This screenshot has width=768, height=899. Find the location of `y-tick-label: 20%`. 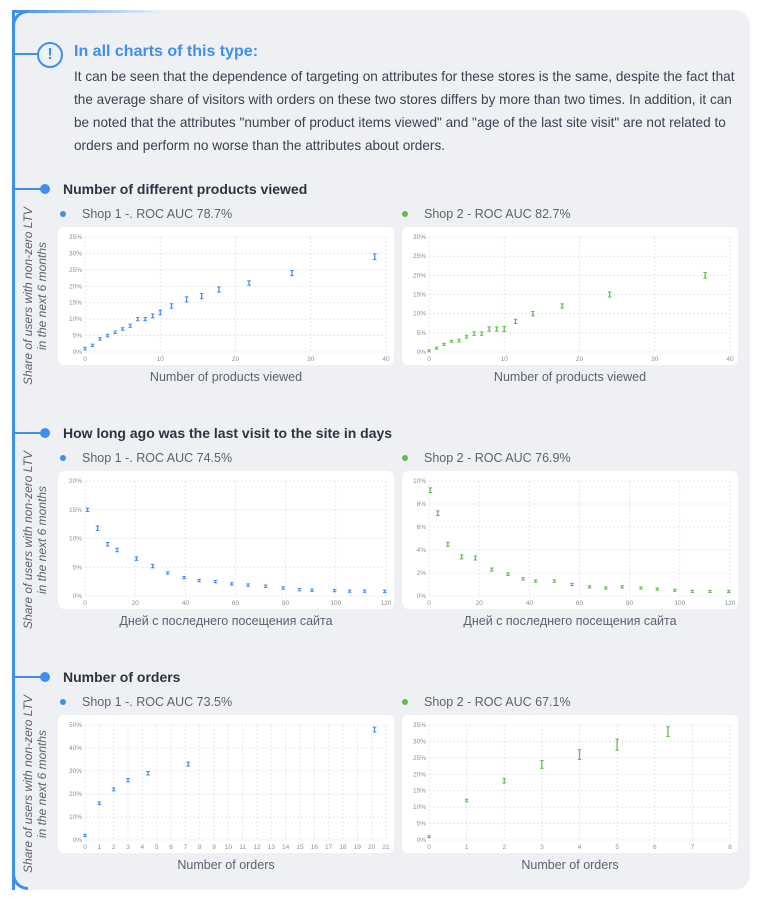

y-tick-label: 20% is located at coordinates (419, 275).